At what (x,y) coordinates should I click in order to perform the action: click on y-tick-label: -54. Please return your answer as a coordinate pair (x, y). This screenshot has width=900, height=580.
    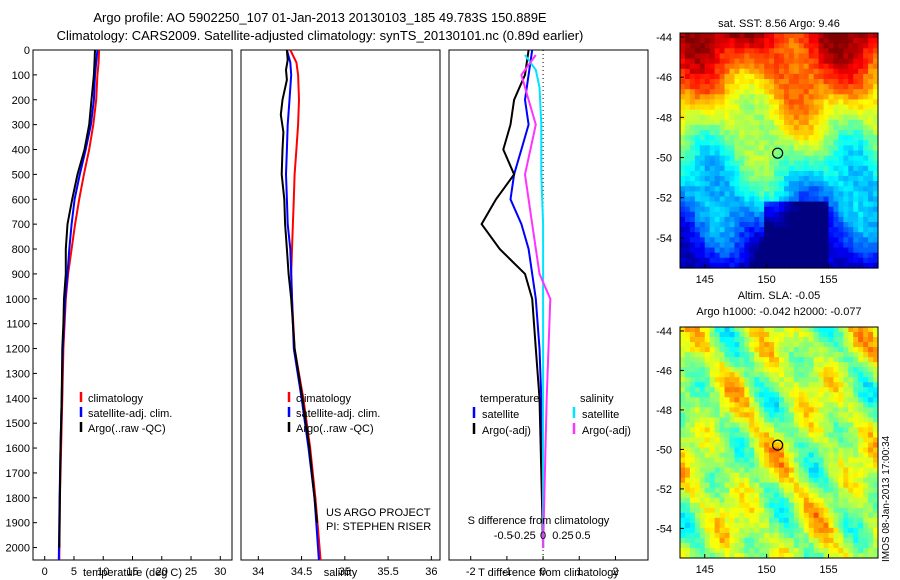
    Looking at the image, I should click on (664, 529).